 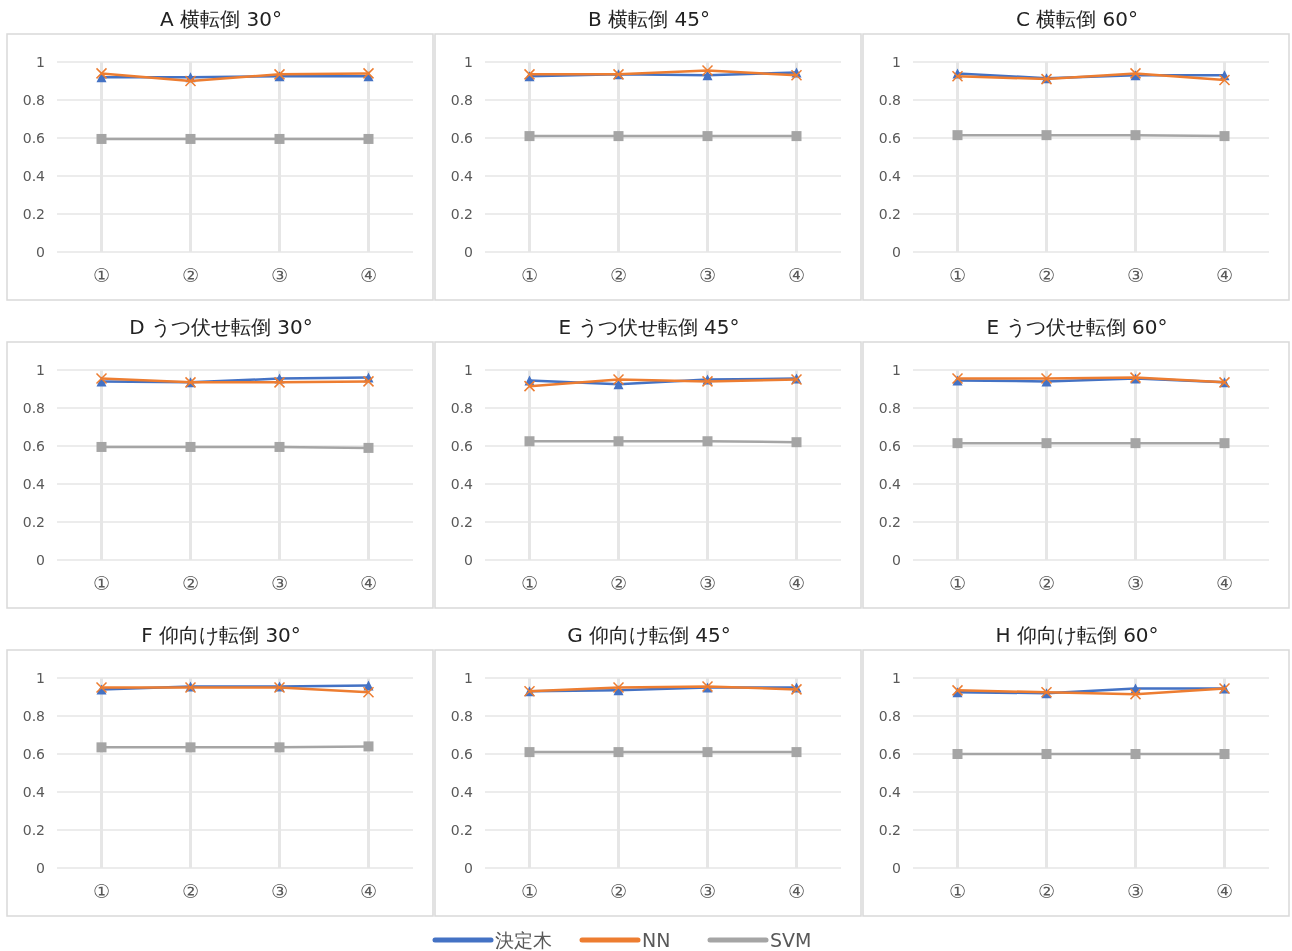 What do you see at coordinates (649, 635) in the screenshot?
I see `chart-title: G 仰向け転倒 45°` at bounding box center [649, 635].